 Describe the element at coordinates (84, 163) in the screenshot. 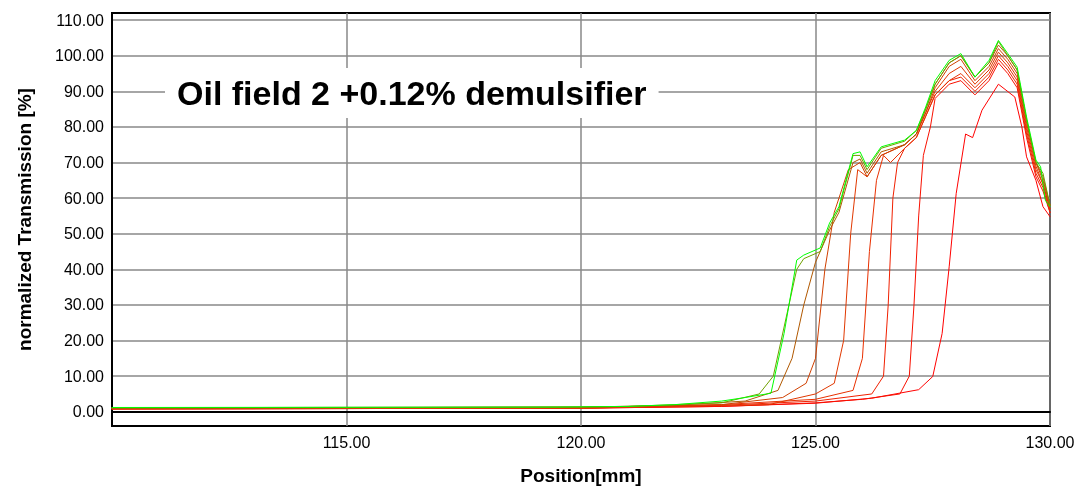

I see `y-tick-label: 70.00` at that location.